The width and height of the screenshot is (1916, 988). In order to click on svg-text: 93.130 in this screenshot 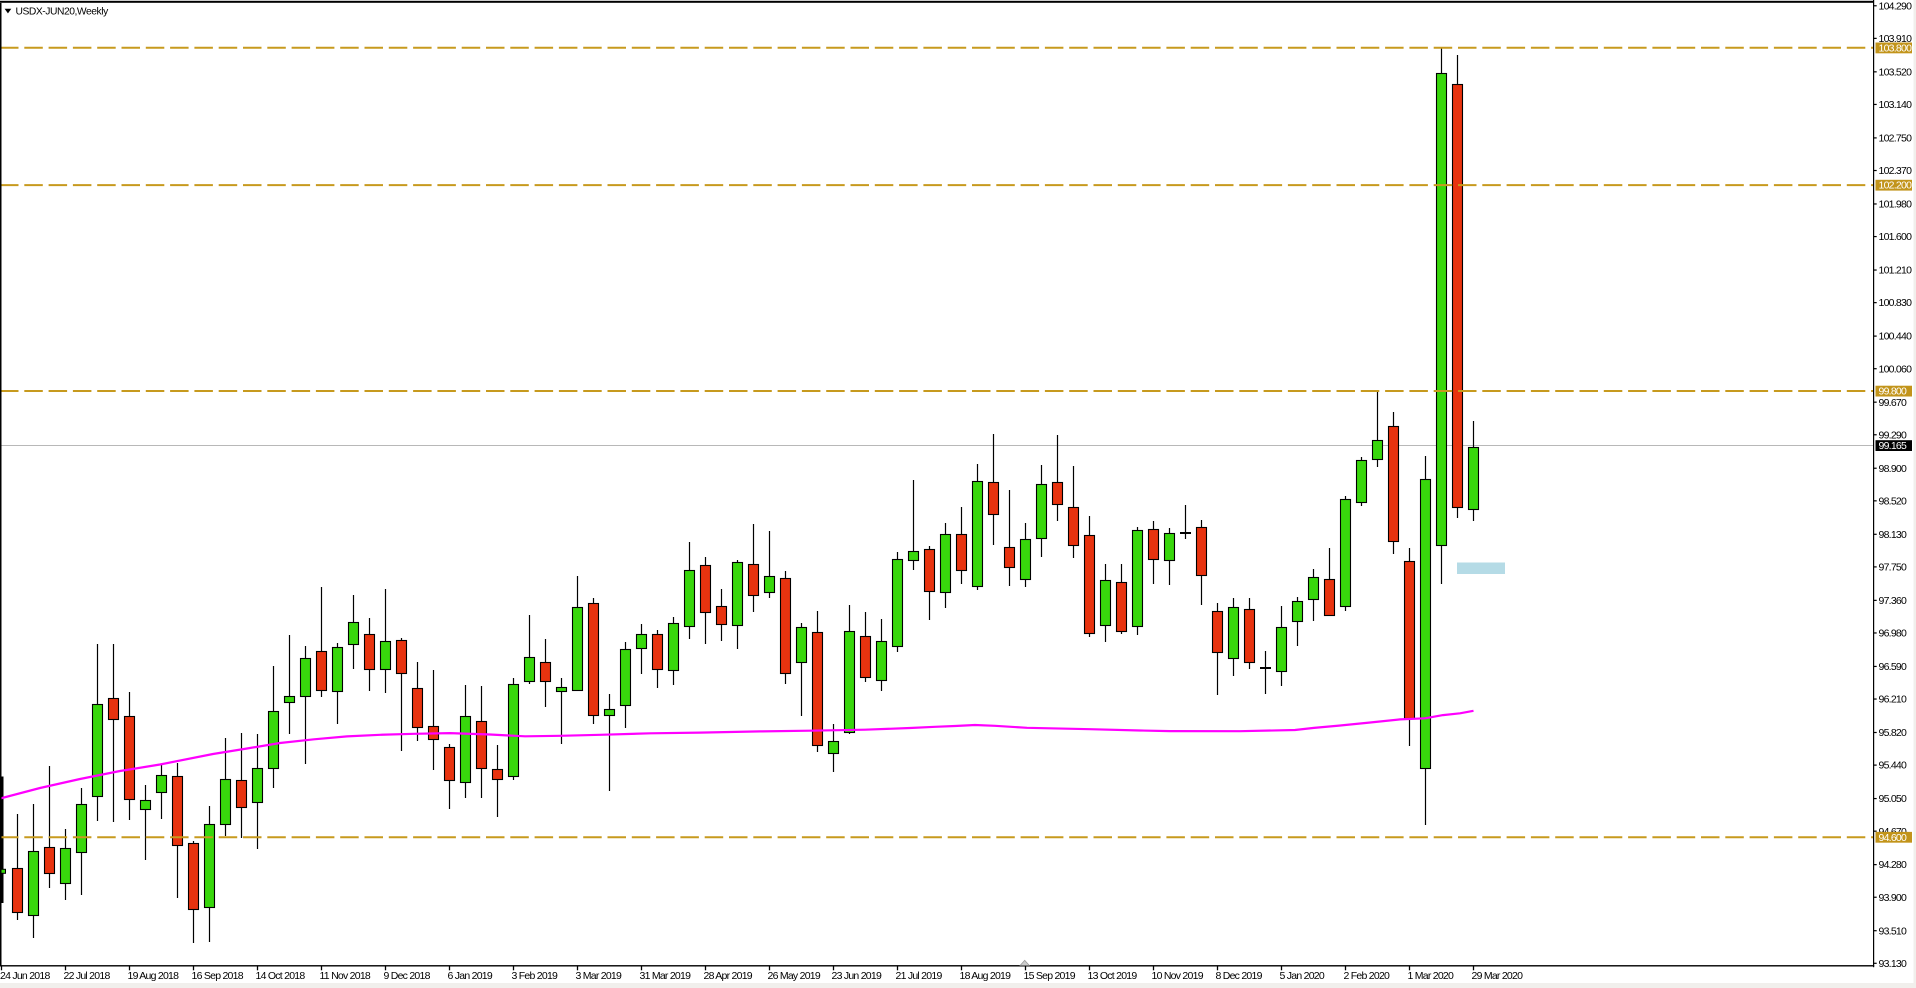, I will do `click(1893, 964)`.